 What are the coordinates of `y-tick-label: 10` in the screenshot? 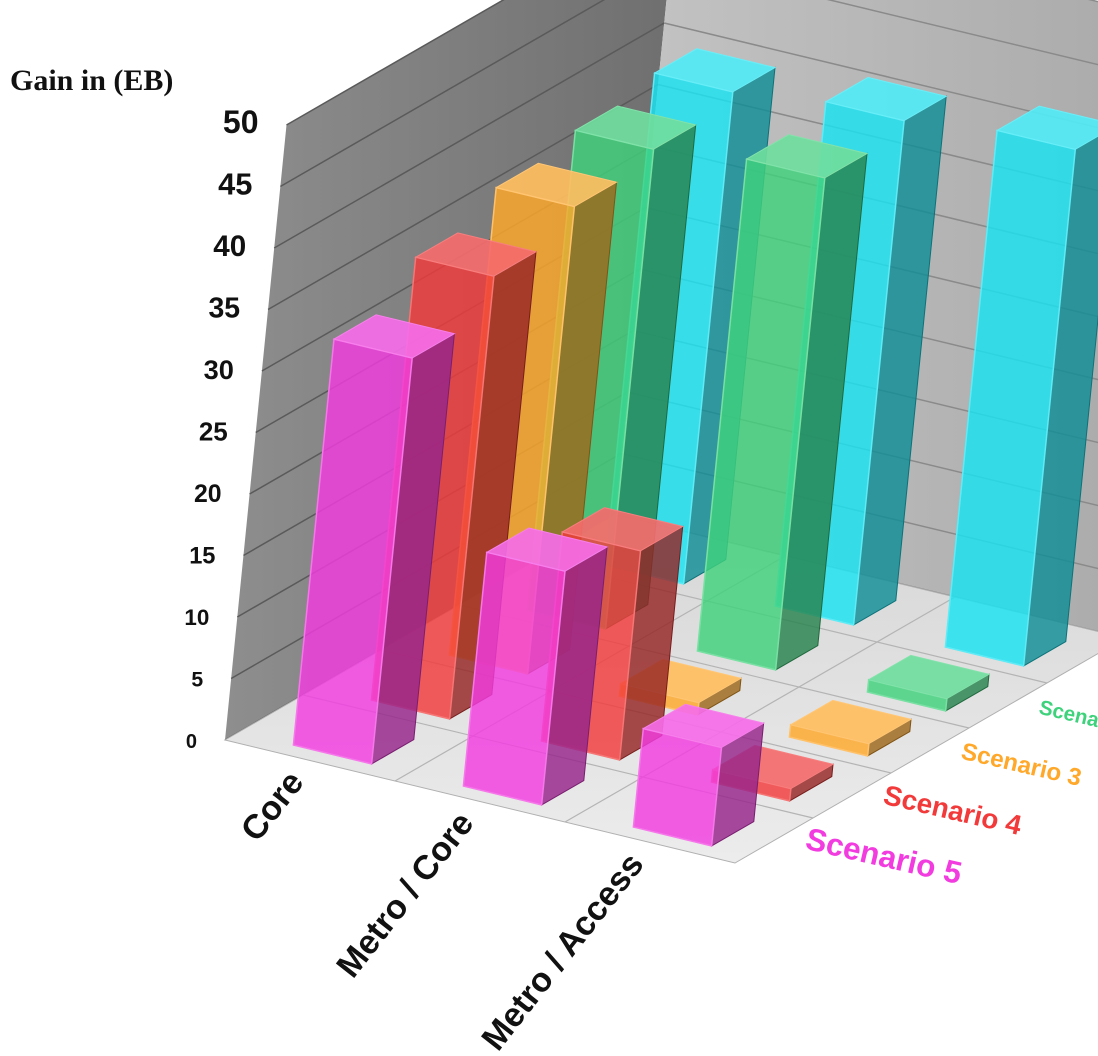 It's located at (196, 617).